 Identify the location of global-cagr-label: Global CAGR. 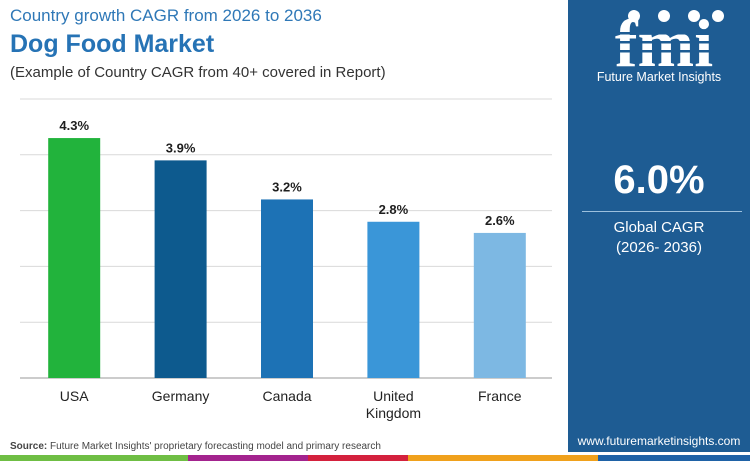
(659, 227).